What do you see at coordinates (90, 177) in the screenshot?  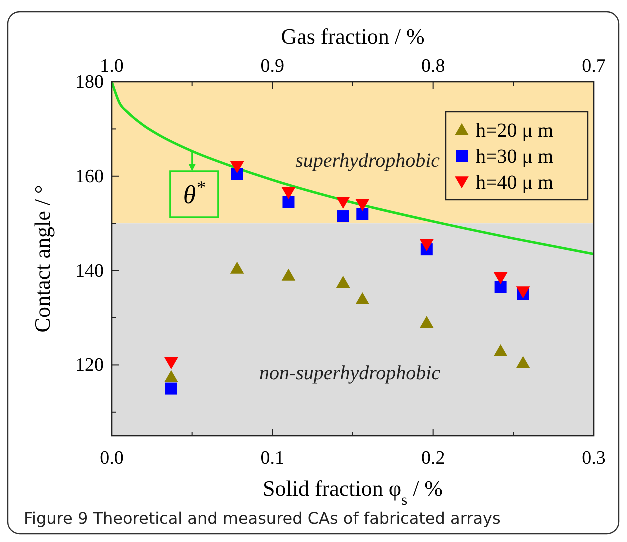 I see `y-tick-label: 160` at bounding box center [90, 177].